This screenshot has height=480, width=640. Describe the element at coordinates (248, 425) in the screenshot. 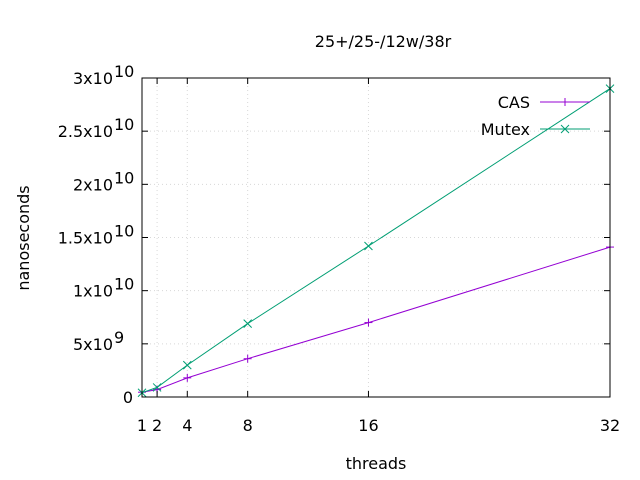

I see `x-tick-label: 8` at that location.